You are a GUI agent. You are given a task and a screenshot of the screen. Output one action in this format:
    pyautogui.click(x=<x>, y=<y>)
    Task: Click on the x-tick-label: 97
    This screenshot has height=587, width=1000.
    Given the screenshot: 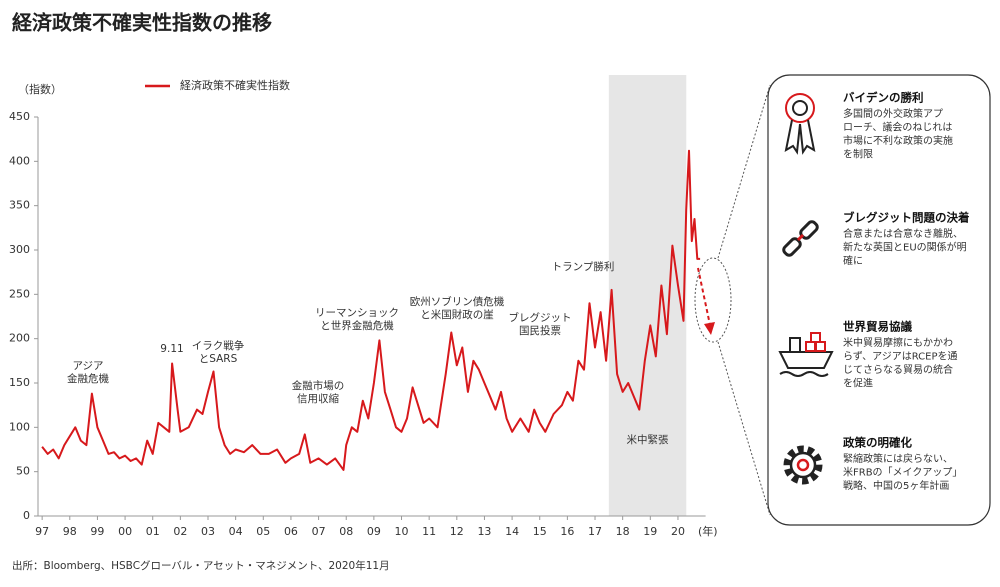 What is the action you would take?
    pyautogui.click(x=42, y=531)
    